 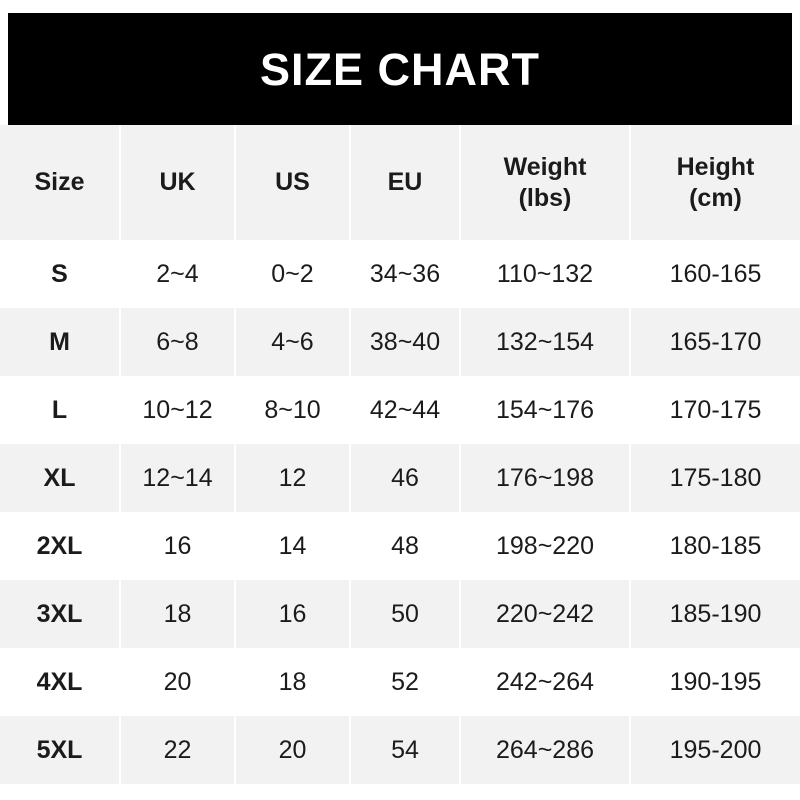 What do you see at coordinates (60, 750) in the screenshot?
I see `cell-size: 5XL` at bounding box center [60, 750].